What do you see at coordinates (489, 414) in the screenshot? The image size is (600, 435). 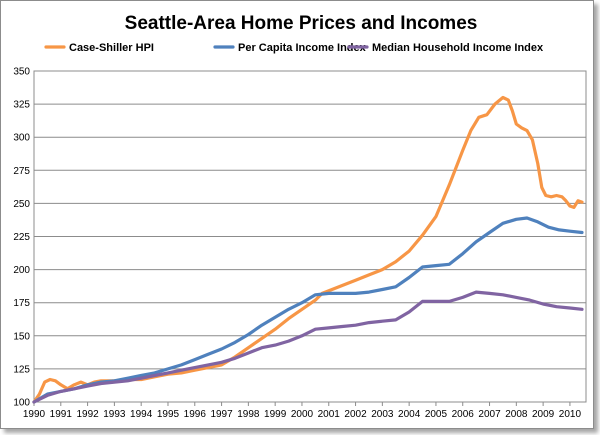 I see `x-tick-label: 2007` at bounding box center [489, 414].